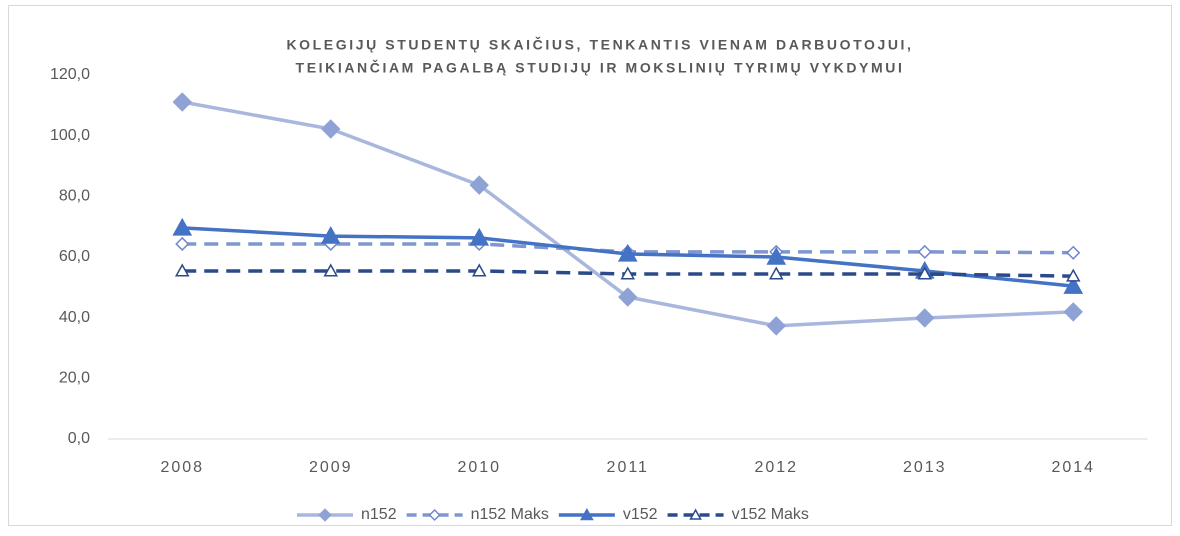  What do you see at coordinates (70, 74) in the screenshot?
I see `y-tick-label: 120,0` at bounding box center [70, 74].